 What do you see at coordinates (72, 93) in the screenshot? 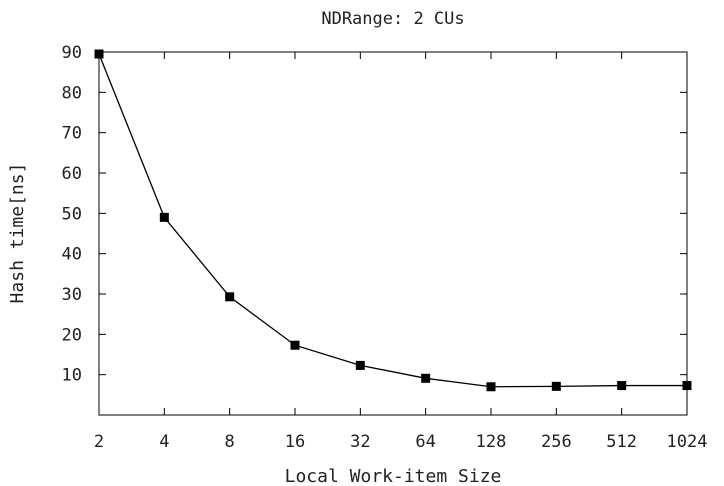
I see `y-tick-label: 80` at bounding box center [72, 93].